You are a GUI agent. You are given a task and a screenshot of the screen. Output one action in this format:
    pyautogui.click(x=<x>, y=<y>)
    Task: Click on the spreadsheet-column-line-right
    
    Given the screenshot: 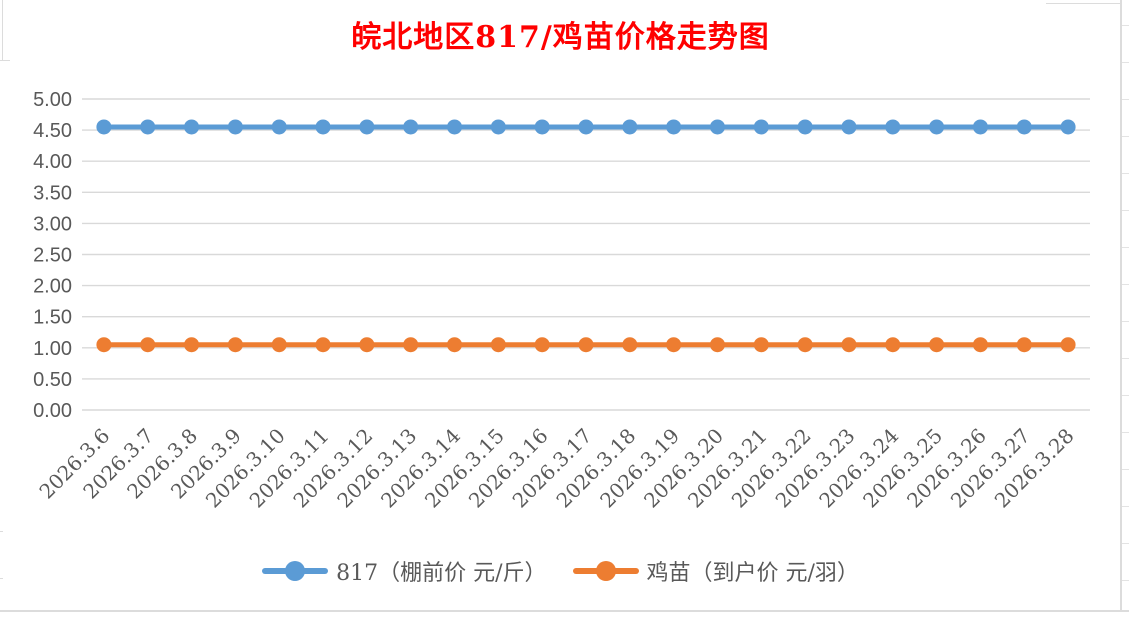 What is the action you would take?
    pyautogui.click(x=1121, y=305)
    